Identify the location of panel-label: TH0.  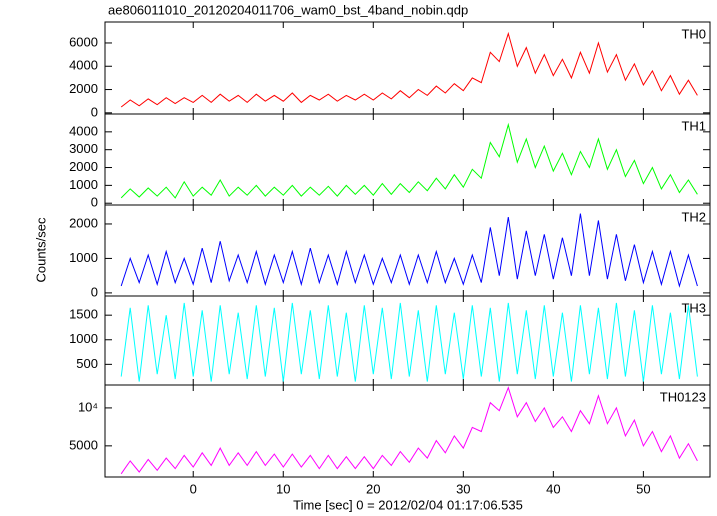
(693, 33).